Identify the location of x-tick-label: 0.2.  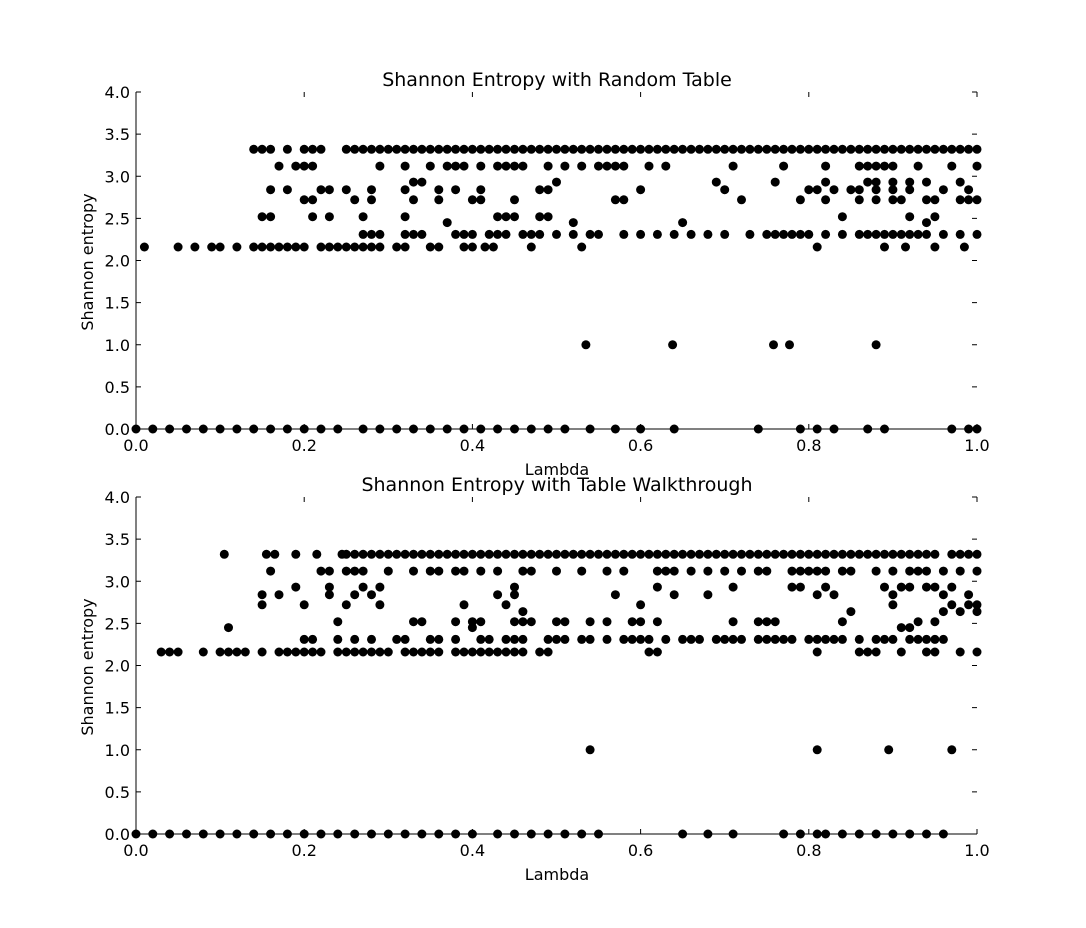
(303, 850).